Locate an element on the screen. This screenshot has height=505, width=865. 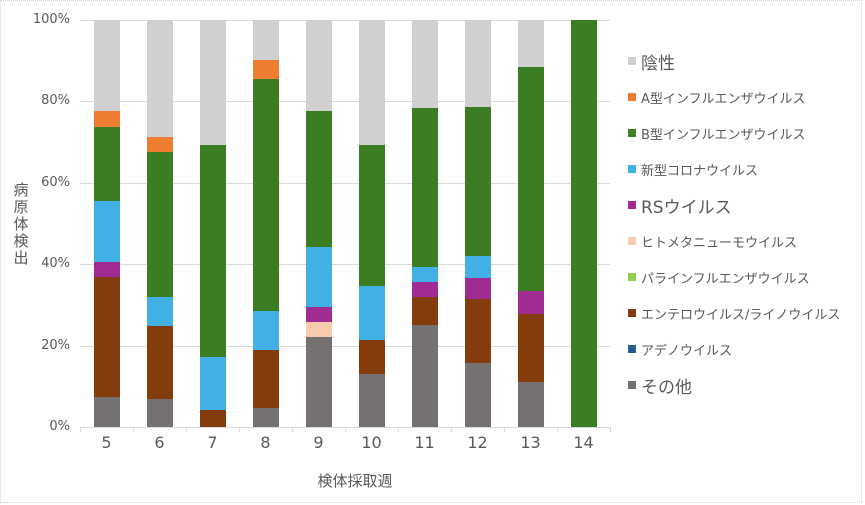
legend-label: A型インフルエンザウイルス is located at coordinates (723, 99).